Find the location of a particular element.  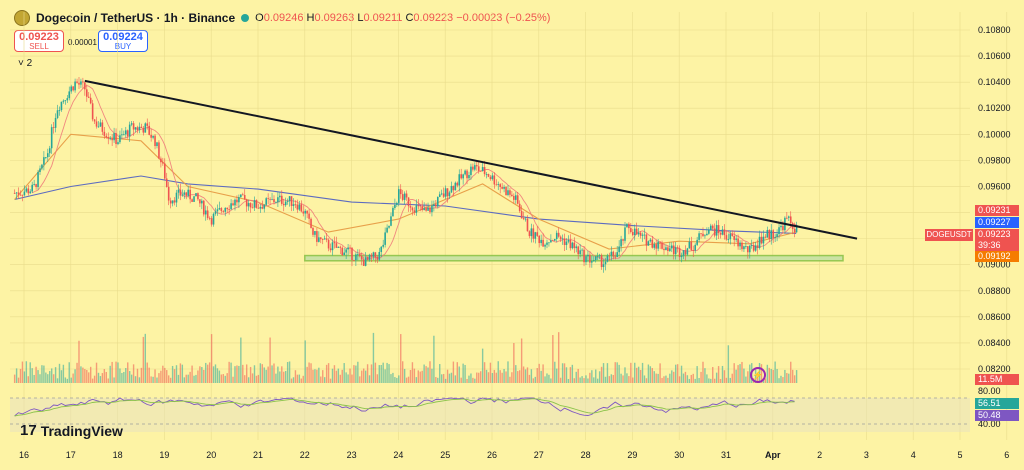

indicators-toggle: ˅ 2 is located at coordinates (25, 63).